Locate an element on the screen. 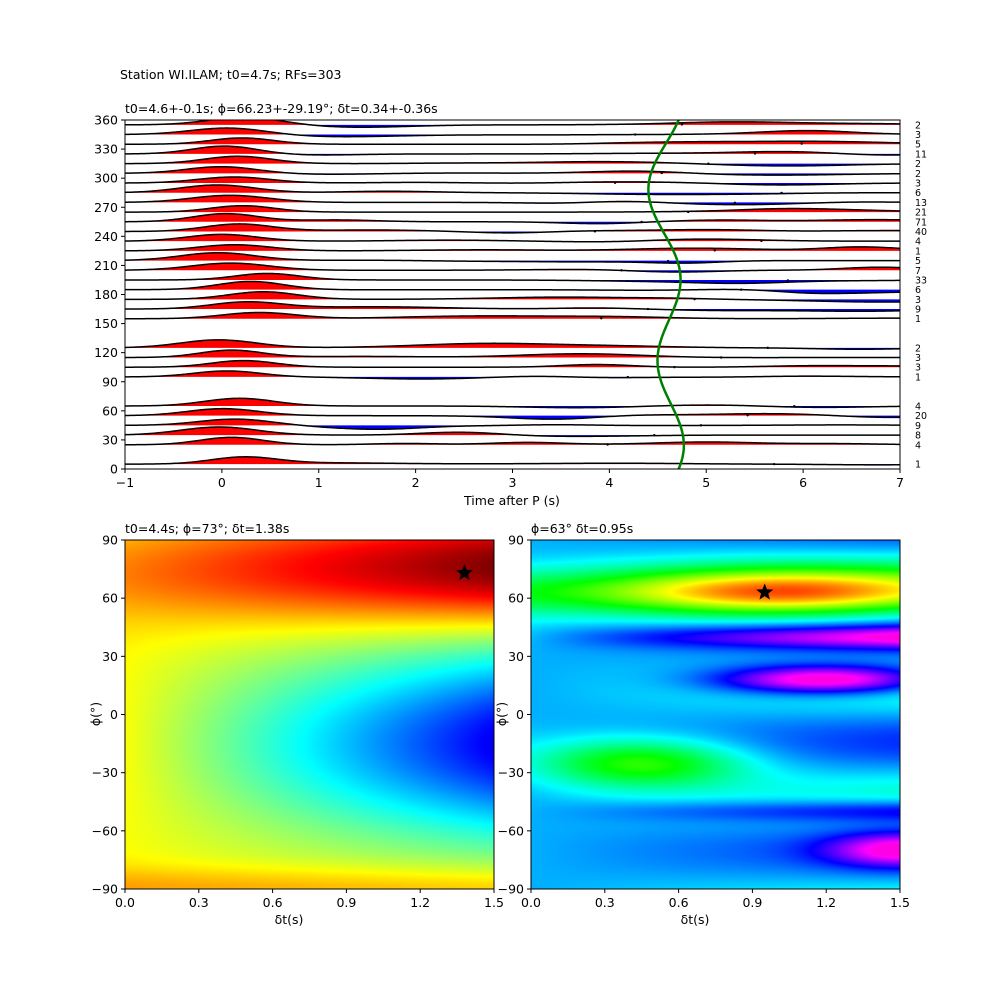 This screenshot has width=1000, height=1000. rf-trace-count: 20 is located at coordinates (921, 416).